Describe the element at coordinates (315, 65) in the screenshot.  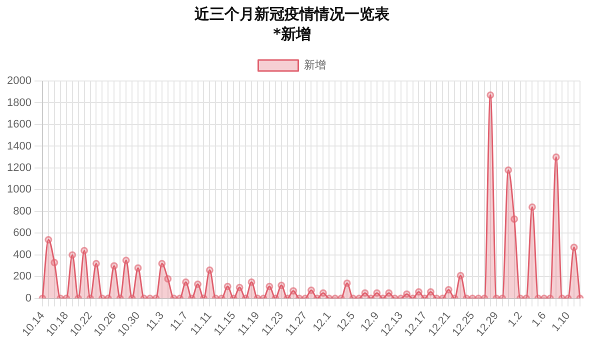
I see `legend-label: 新增` at that location.